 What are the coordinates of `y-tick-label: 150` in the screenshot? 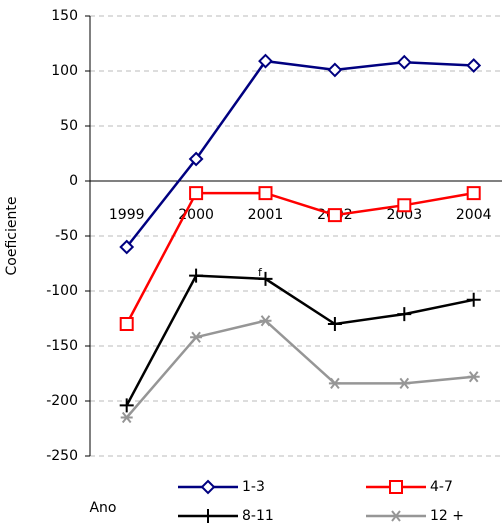 It's located at (64, 16).